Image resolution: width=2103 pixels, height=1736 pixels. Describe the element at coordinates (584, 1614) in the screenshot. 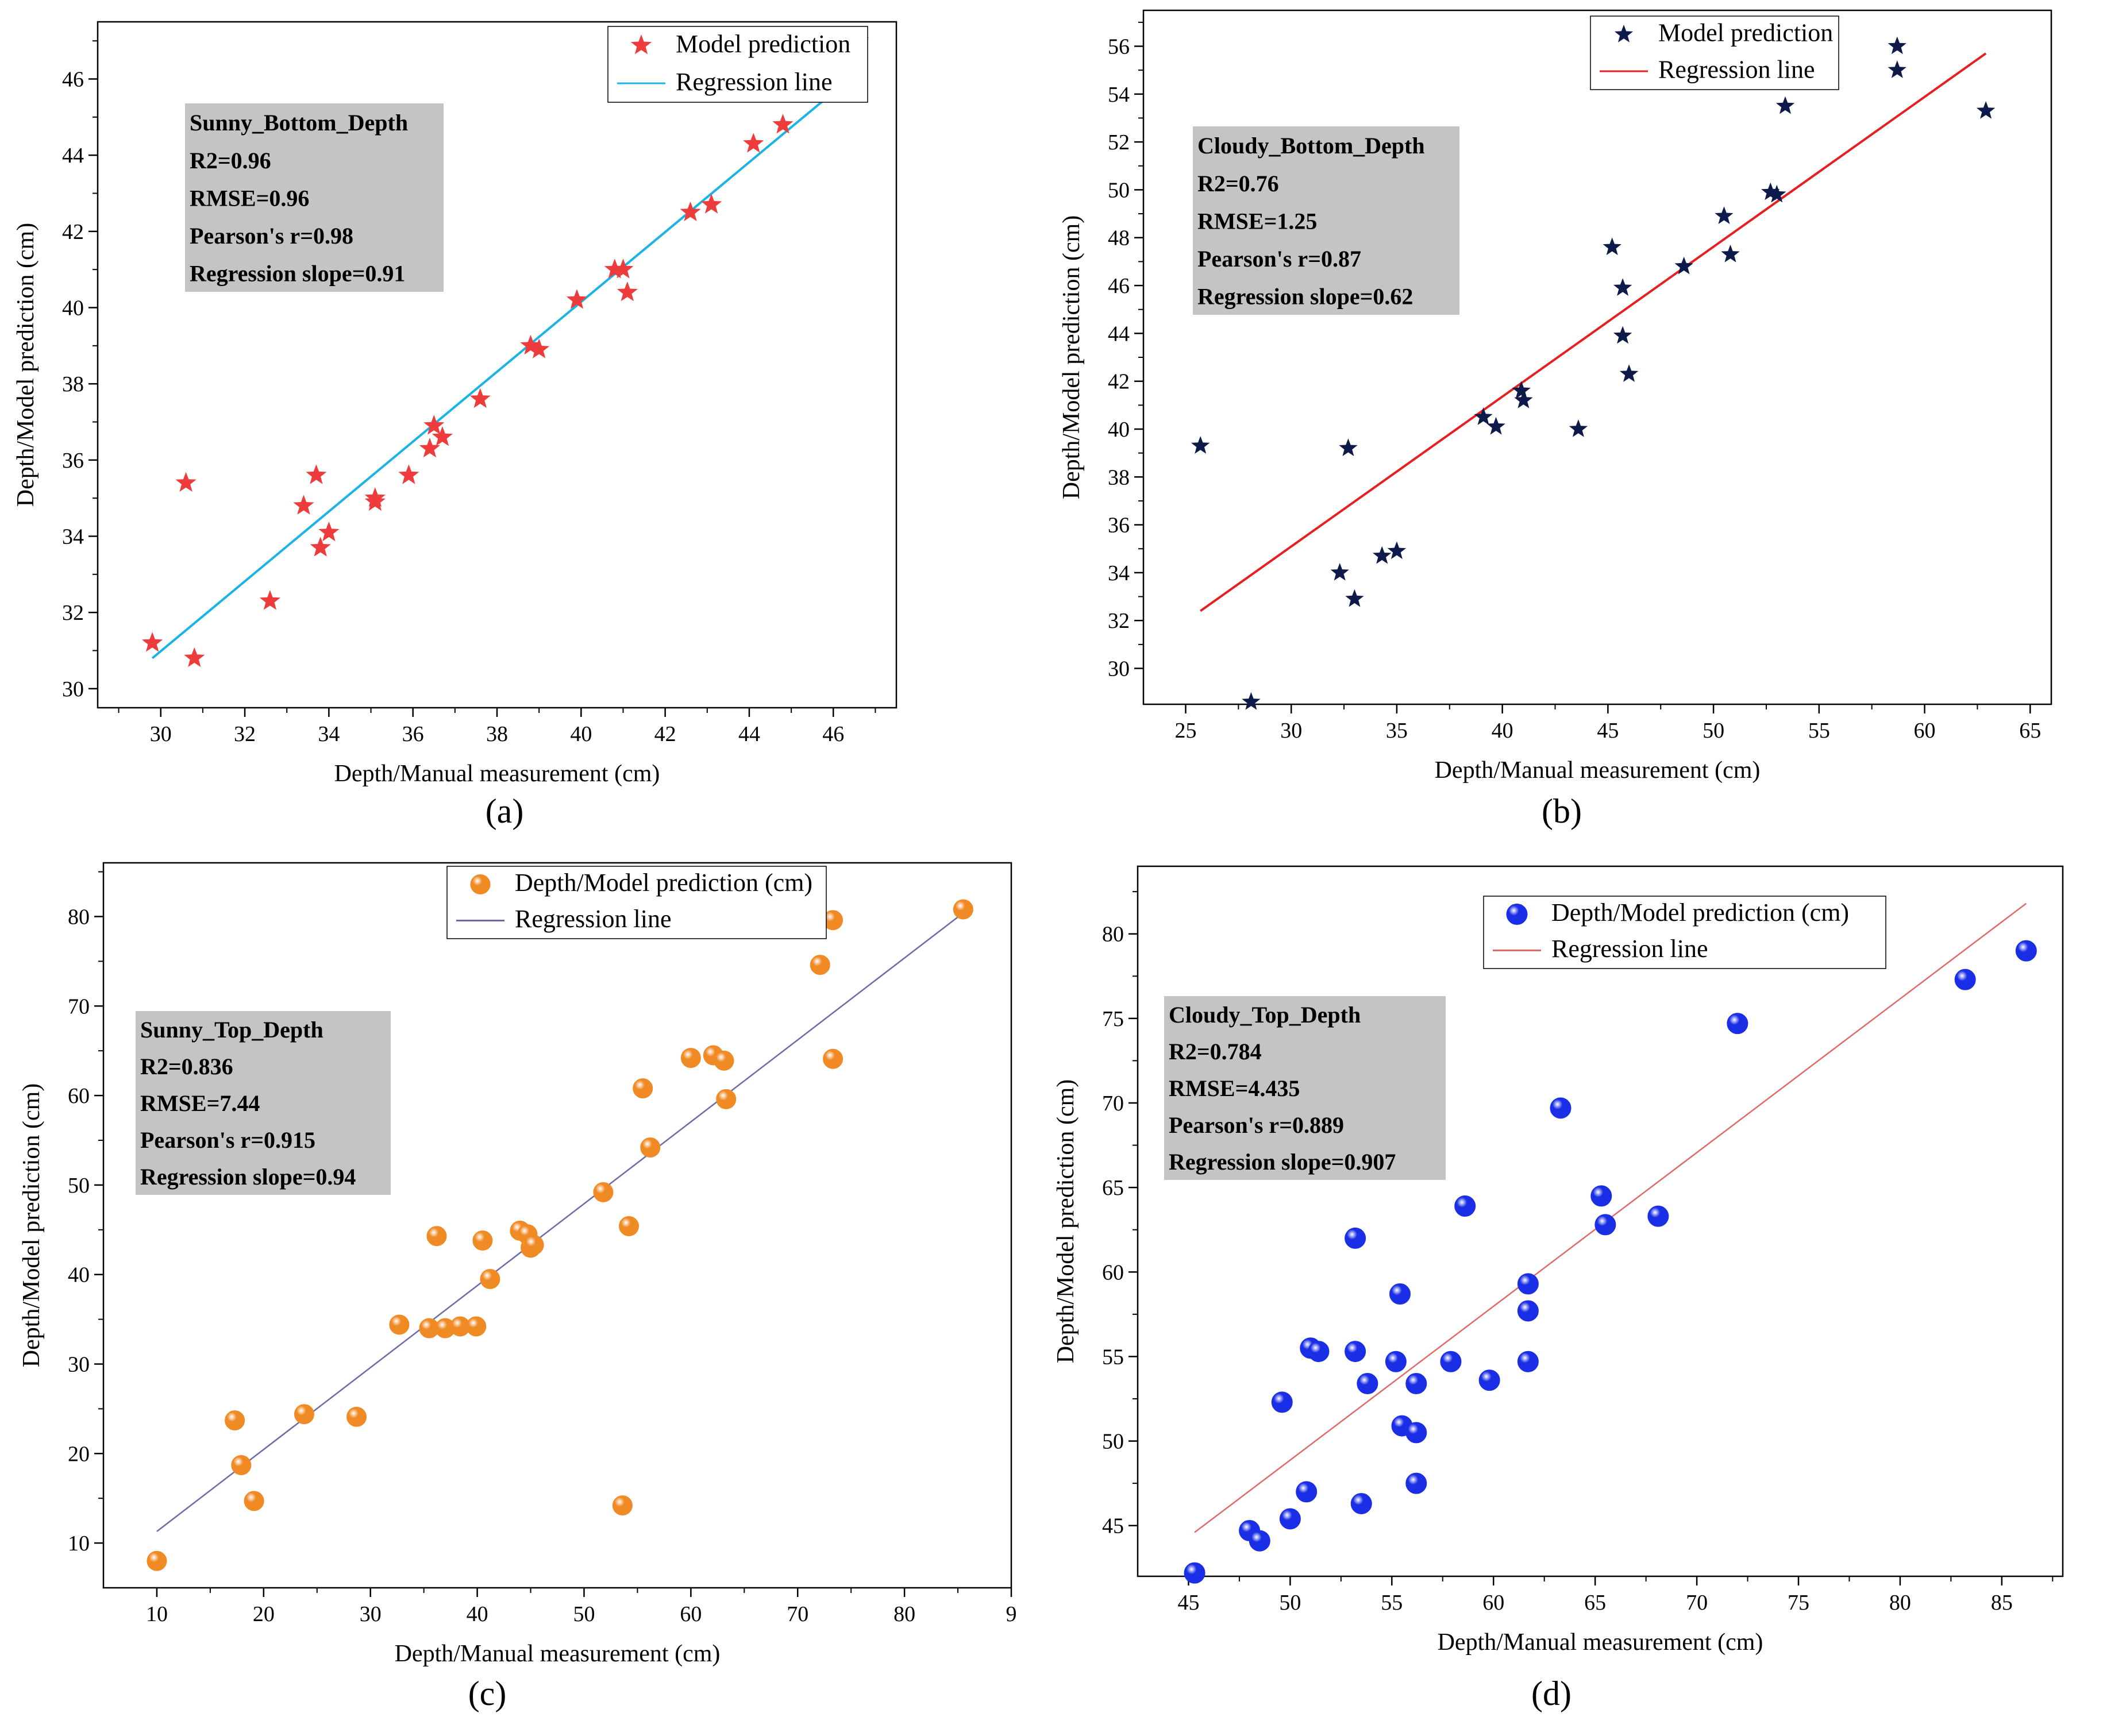

I see `x-tick-label: 50` at that location.